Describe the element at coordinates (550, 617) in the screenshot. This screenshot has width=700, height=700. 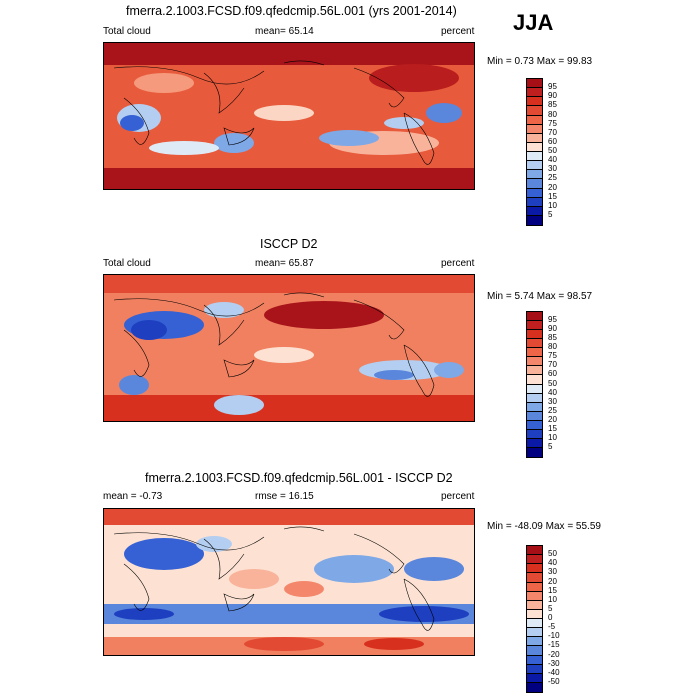
I see `colorbar-tick-label: 0` at that location.